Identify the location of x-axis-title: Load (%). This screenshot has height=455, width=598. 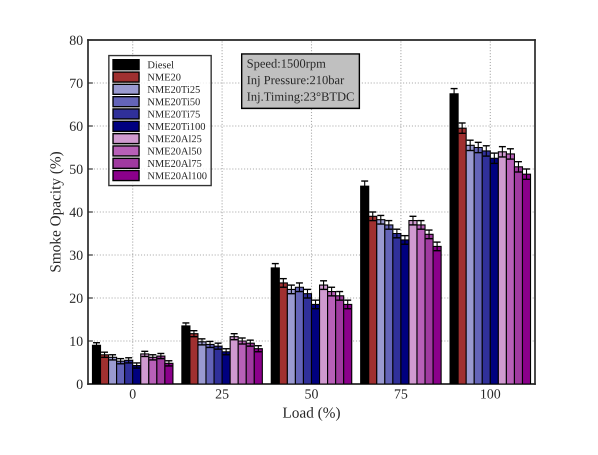
(311, 414).